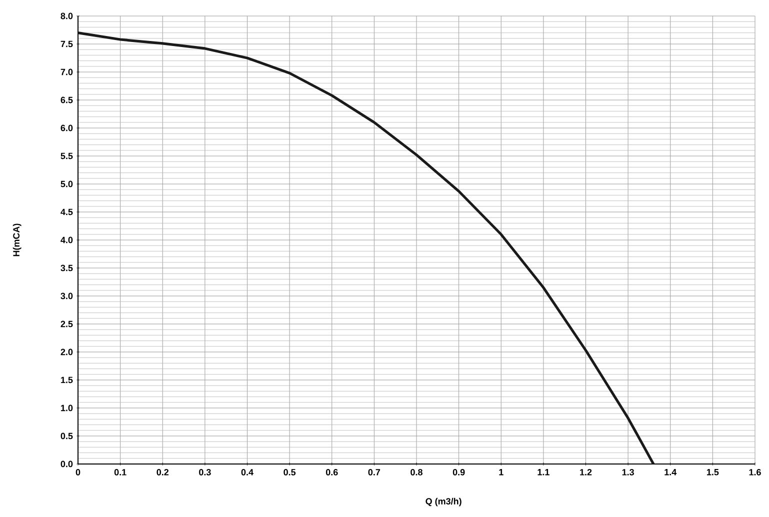 This screenshot has height=517, width=769. Describe the element at coordinates (66, 296) in the screenshot. I see `y-tick-label: 3.0` at that location.